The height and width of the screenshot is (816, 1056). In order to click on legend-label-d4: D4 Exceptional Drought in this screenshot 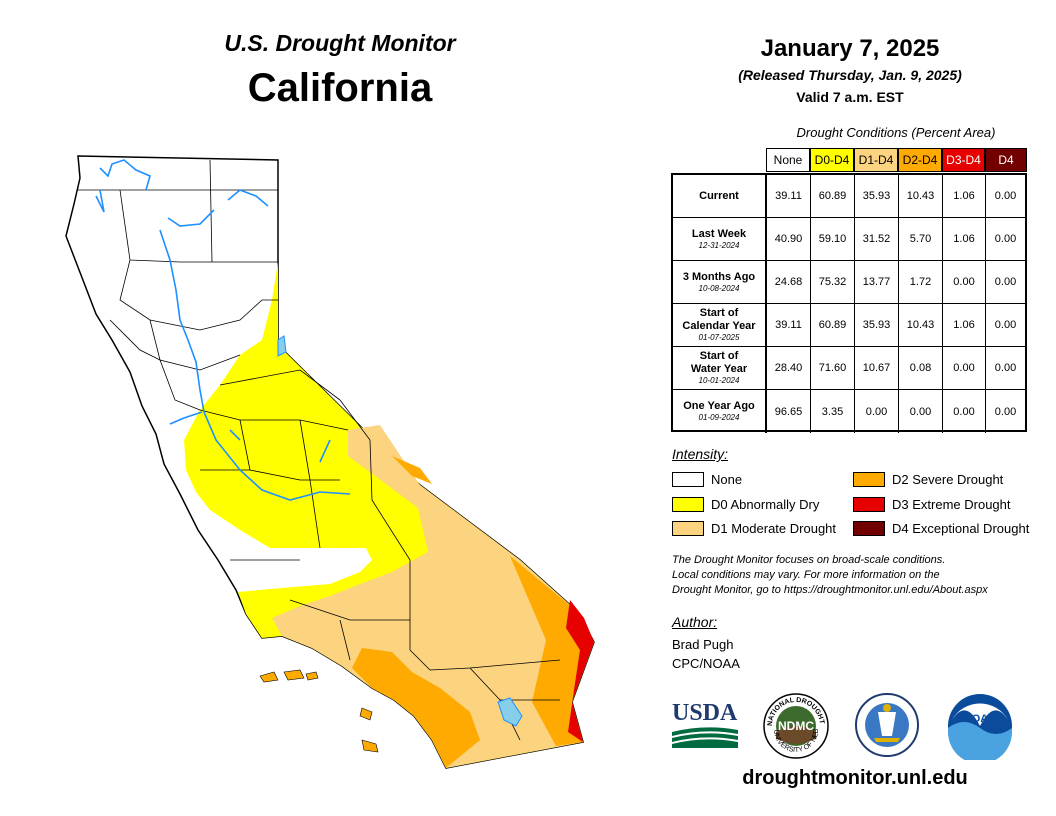, I will do `click(961, 528)`.